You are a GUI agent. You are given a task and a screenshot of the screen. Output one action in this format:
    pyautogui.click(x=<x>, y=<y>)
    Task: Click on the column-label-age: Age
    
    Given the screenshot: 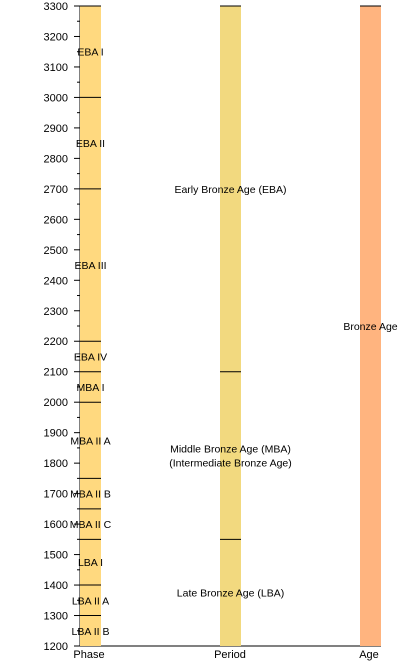 What is the action you would take?
    pyautogui.click(x=369, y=655)
    